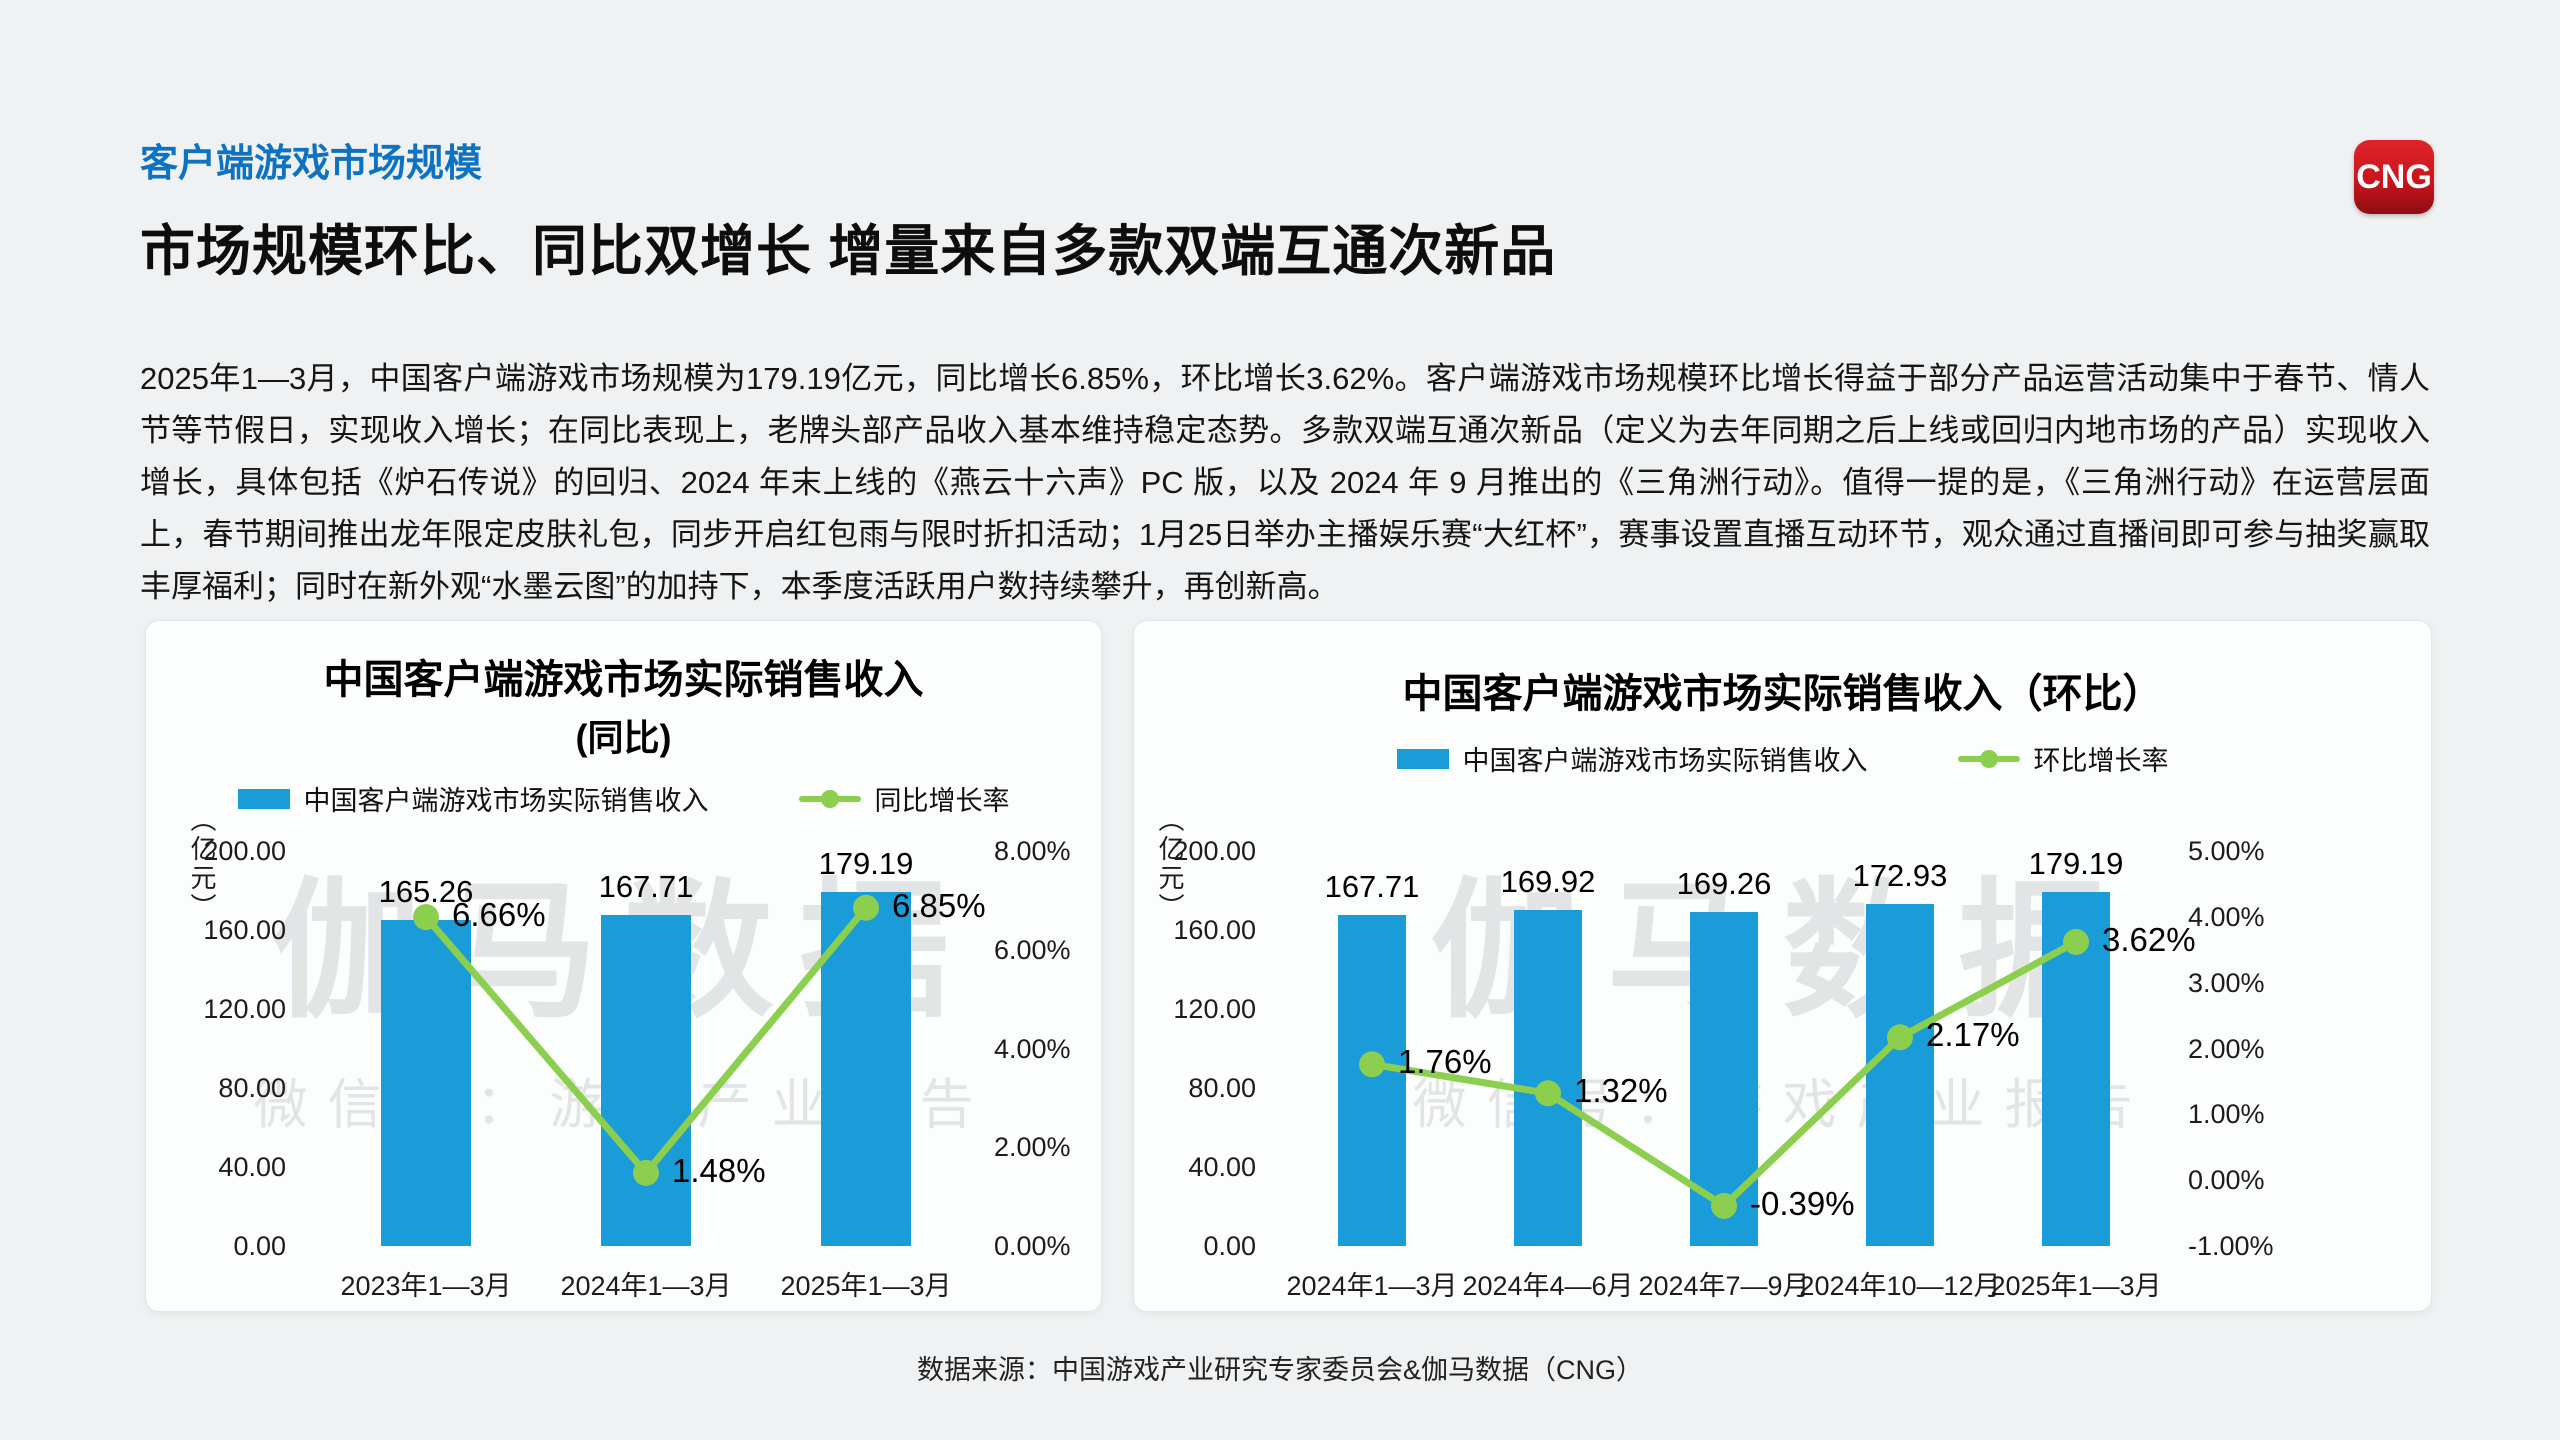  What do you see at coordinates (1548, 1286) in the screenshot?
I see `x-axis-category-label: 2024年4—6月` at bounding box center [1548, 1286].